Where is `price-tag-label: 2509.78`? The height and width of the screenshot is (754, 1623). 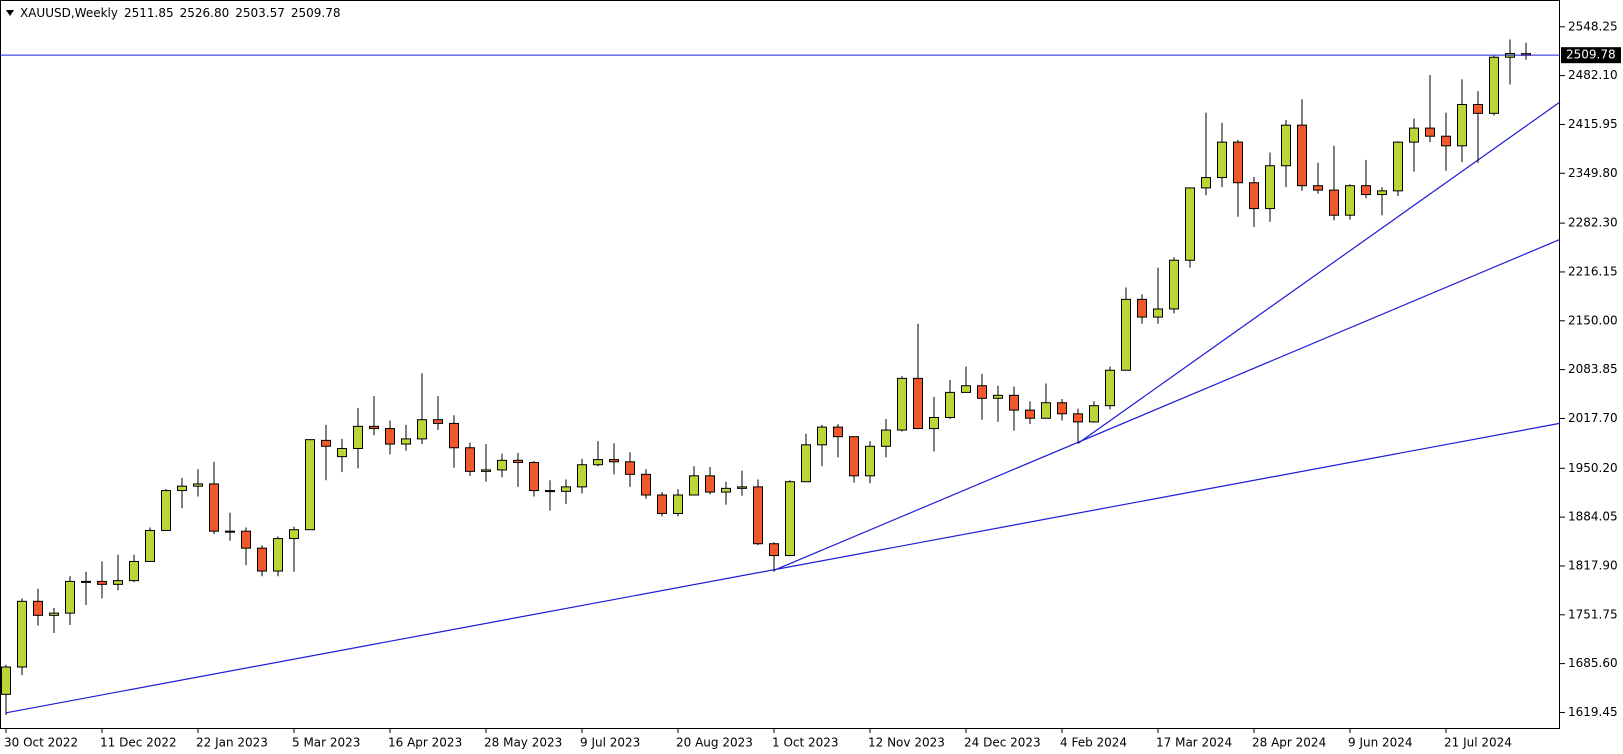
price-tag-label: 2509.78 is located at coordinates (1591, 55).